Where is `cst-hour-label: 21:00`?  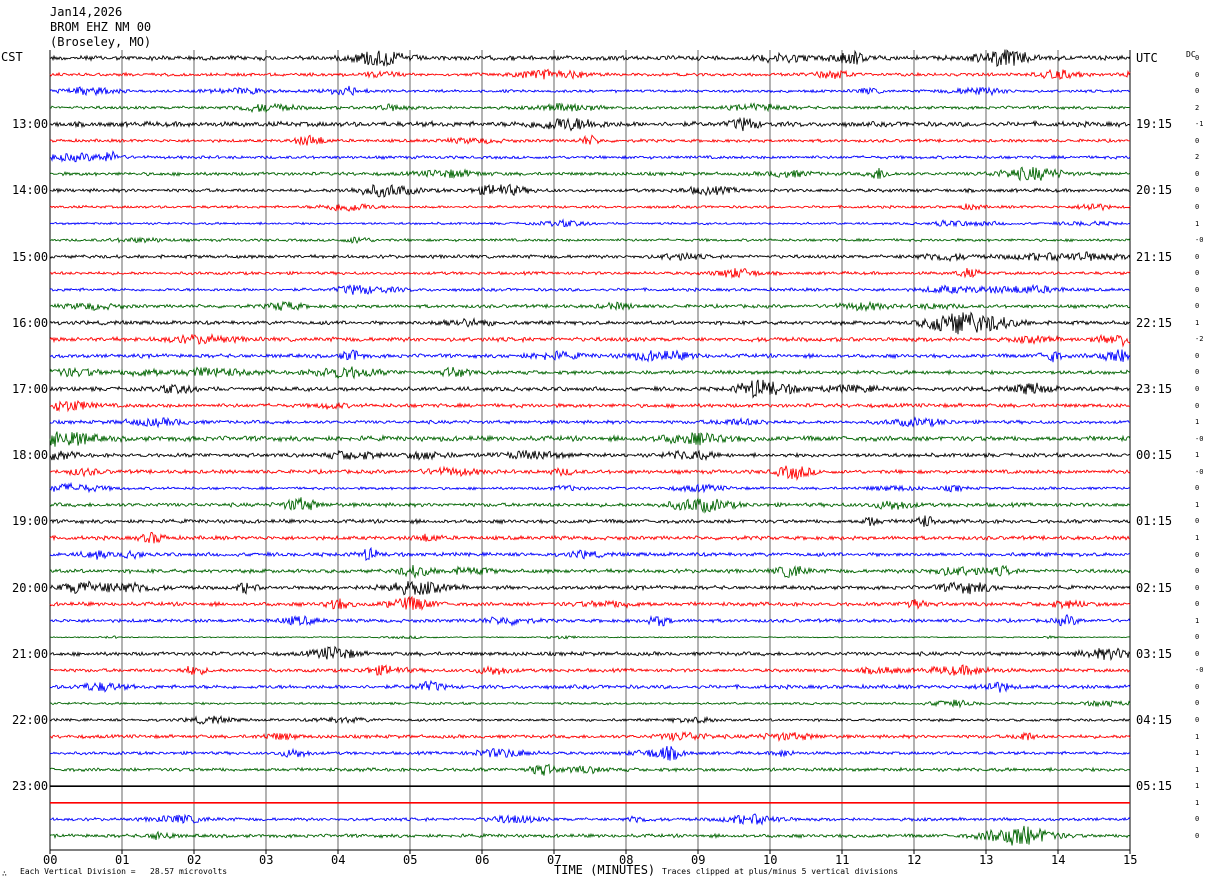 cst-hour-label: 21:00 is located at coordinates (30, 653).